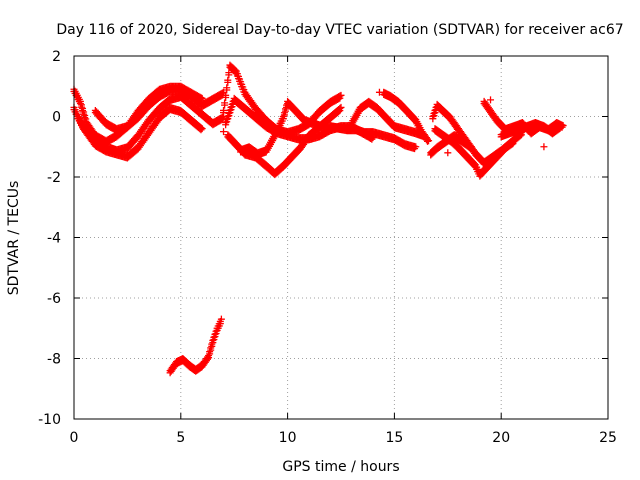 This screenshot has height=480, width=640. I want to click on x-tick-label: 0, so click(74, 438).